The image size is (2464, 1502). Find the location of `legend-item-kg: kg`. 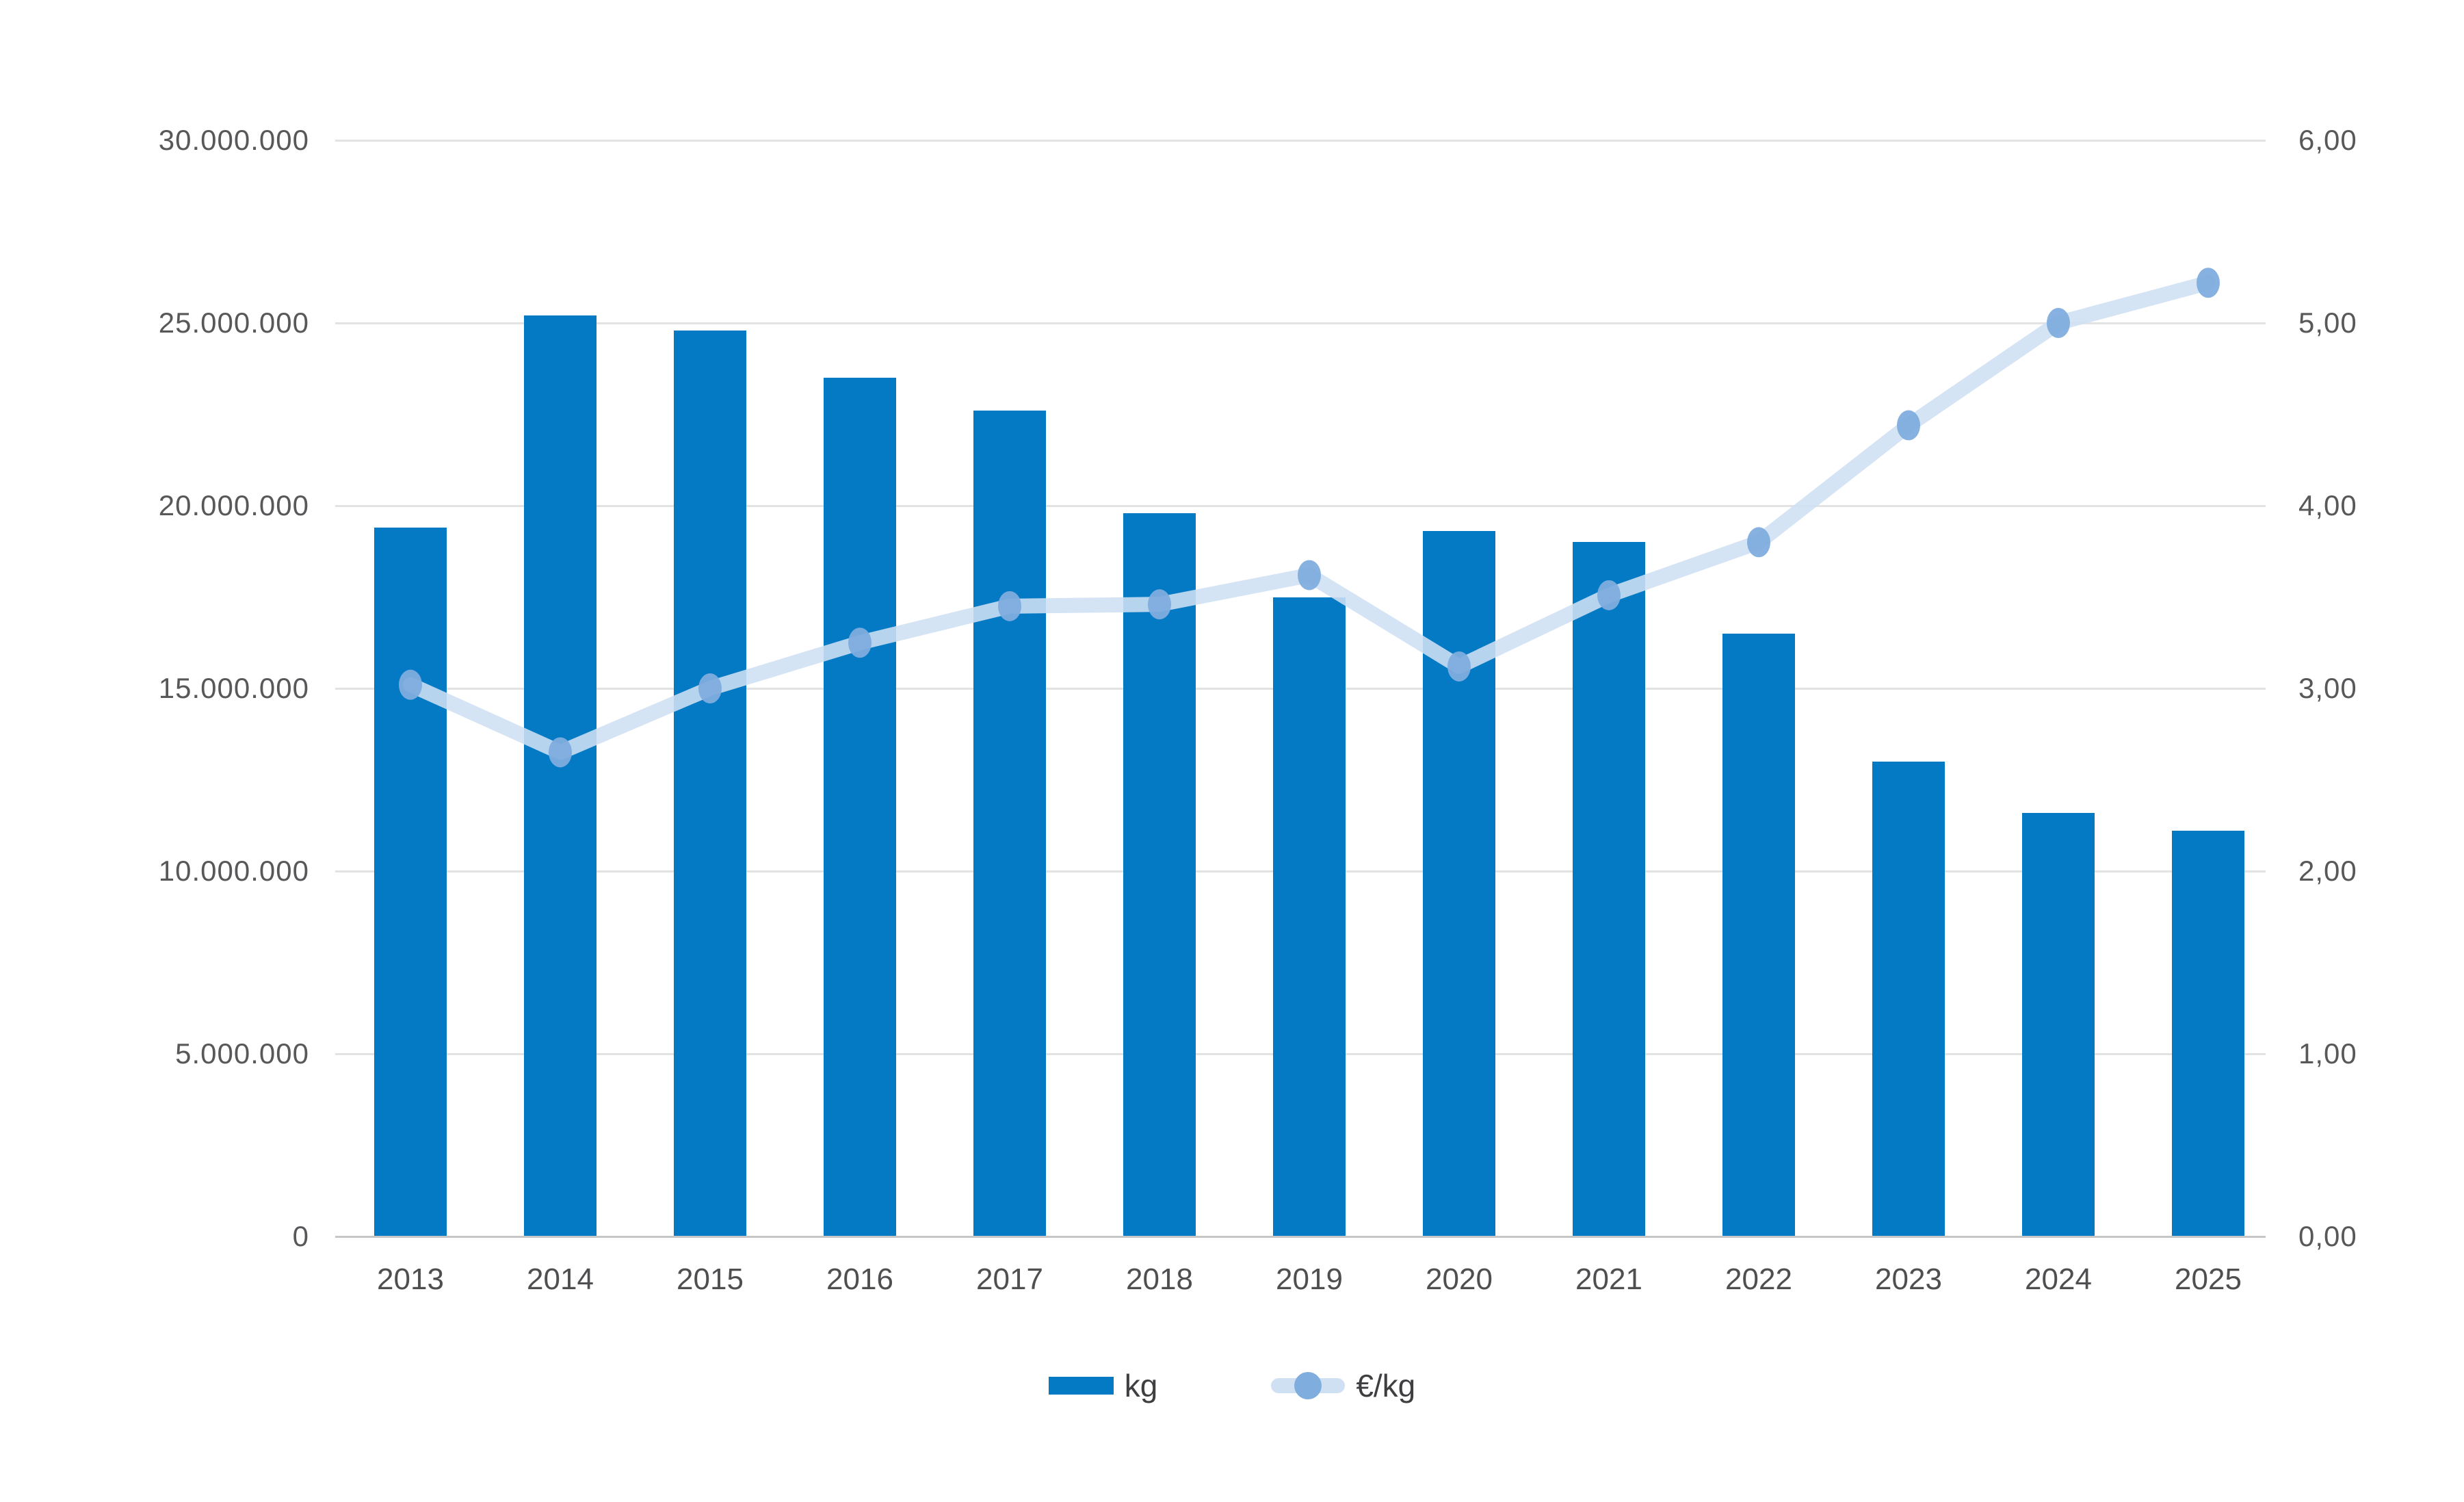

legend-item-kg: kg is located at coordinates (1103, 1385).